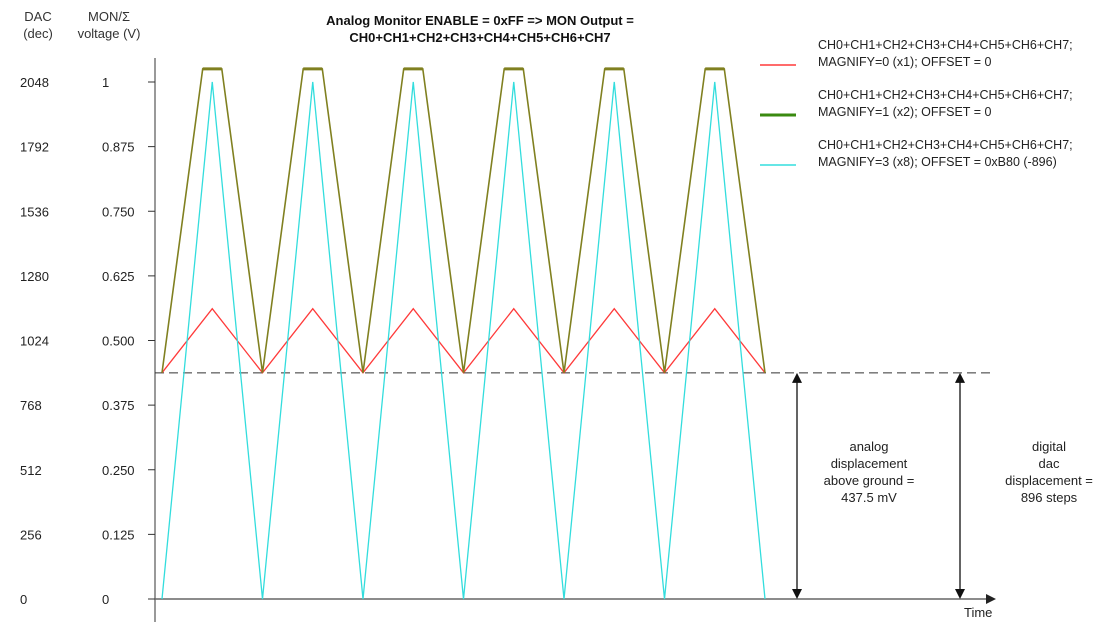 The height and width of the screenshot is (624, 1115). Describe the element at coordinates (978, 612) in the screenshot. I see `x-axis-label: Time` at that location.